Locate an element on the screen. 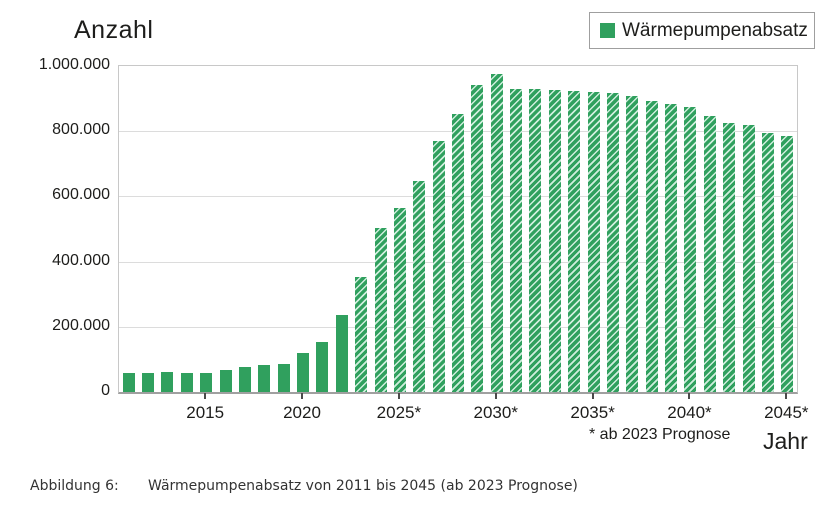  bar-2037 is located at coordinates (632, 244).